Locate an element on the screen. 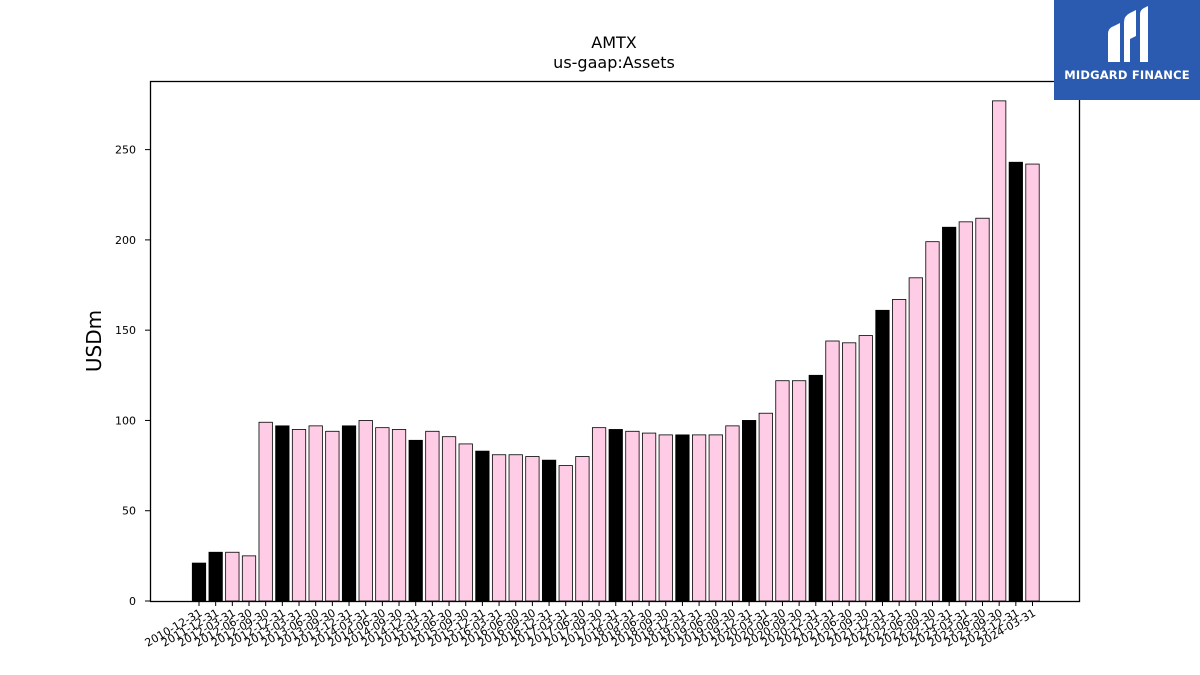  y-tick-label: 200 is located at coordinates (125, 240).